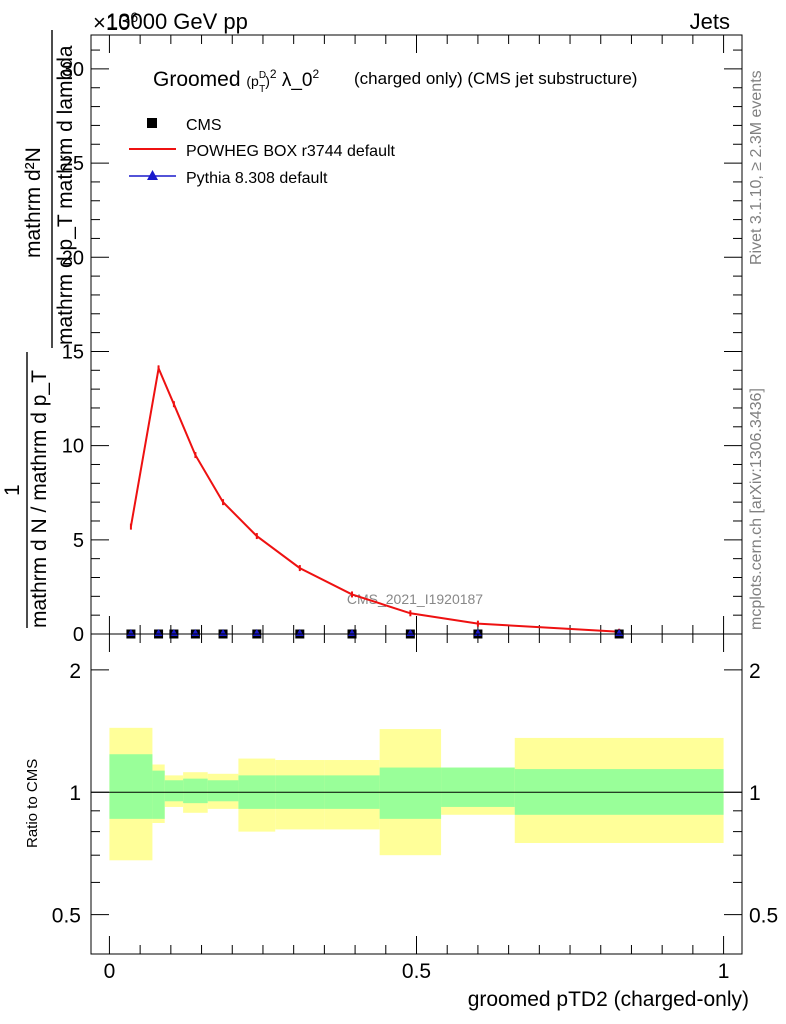  Describe the element at coordinates (39, 499) in the screenshot. I see `ylabel-prefactor-den: mathrm d N / mathrm d p_T` at that location.